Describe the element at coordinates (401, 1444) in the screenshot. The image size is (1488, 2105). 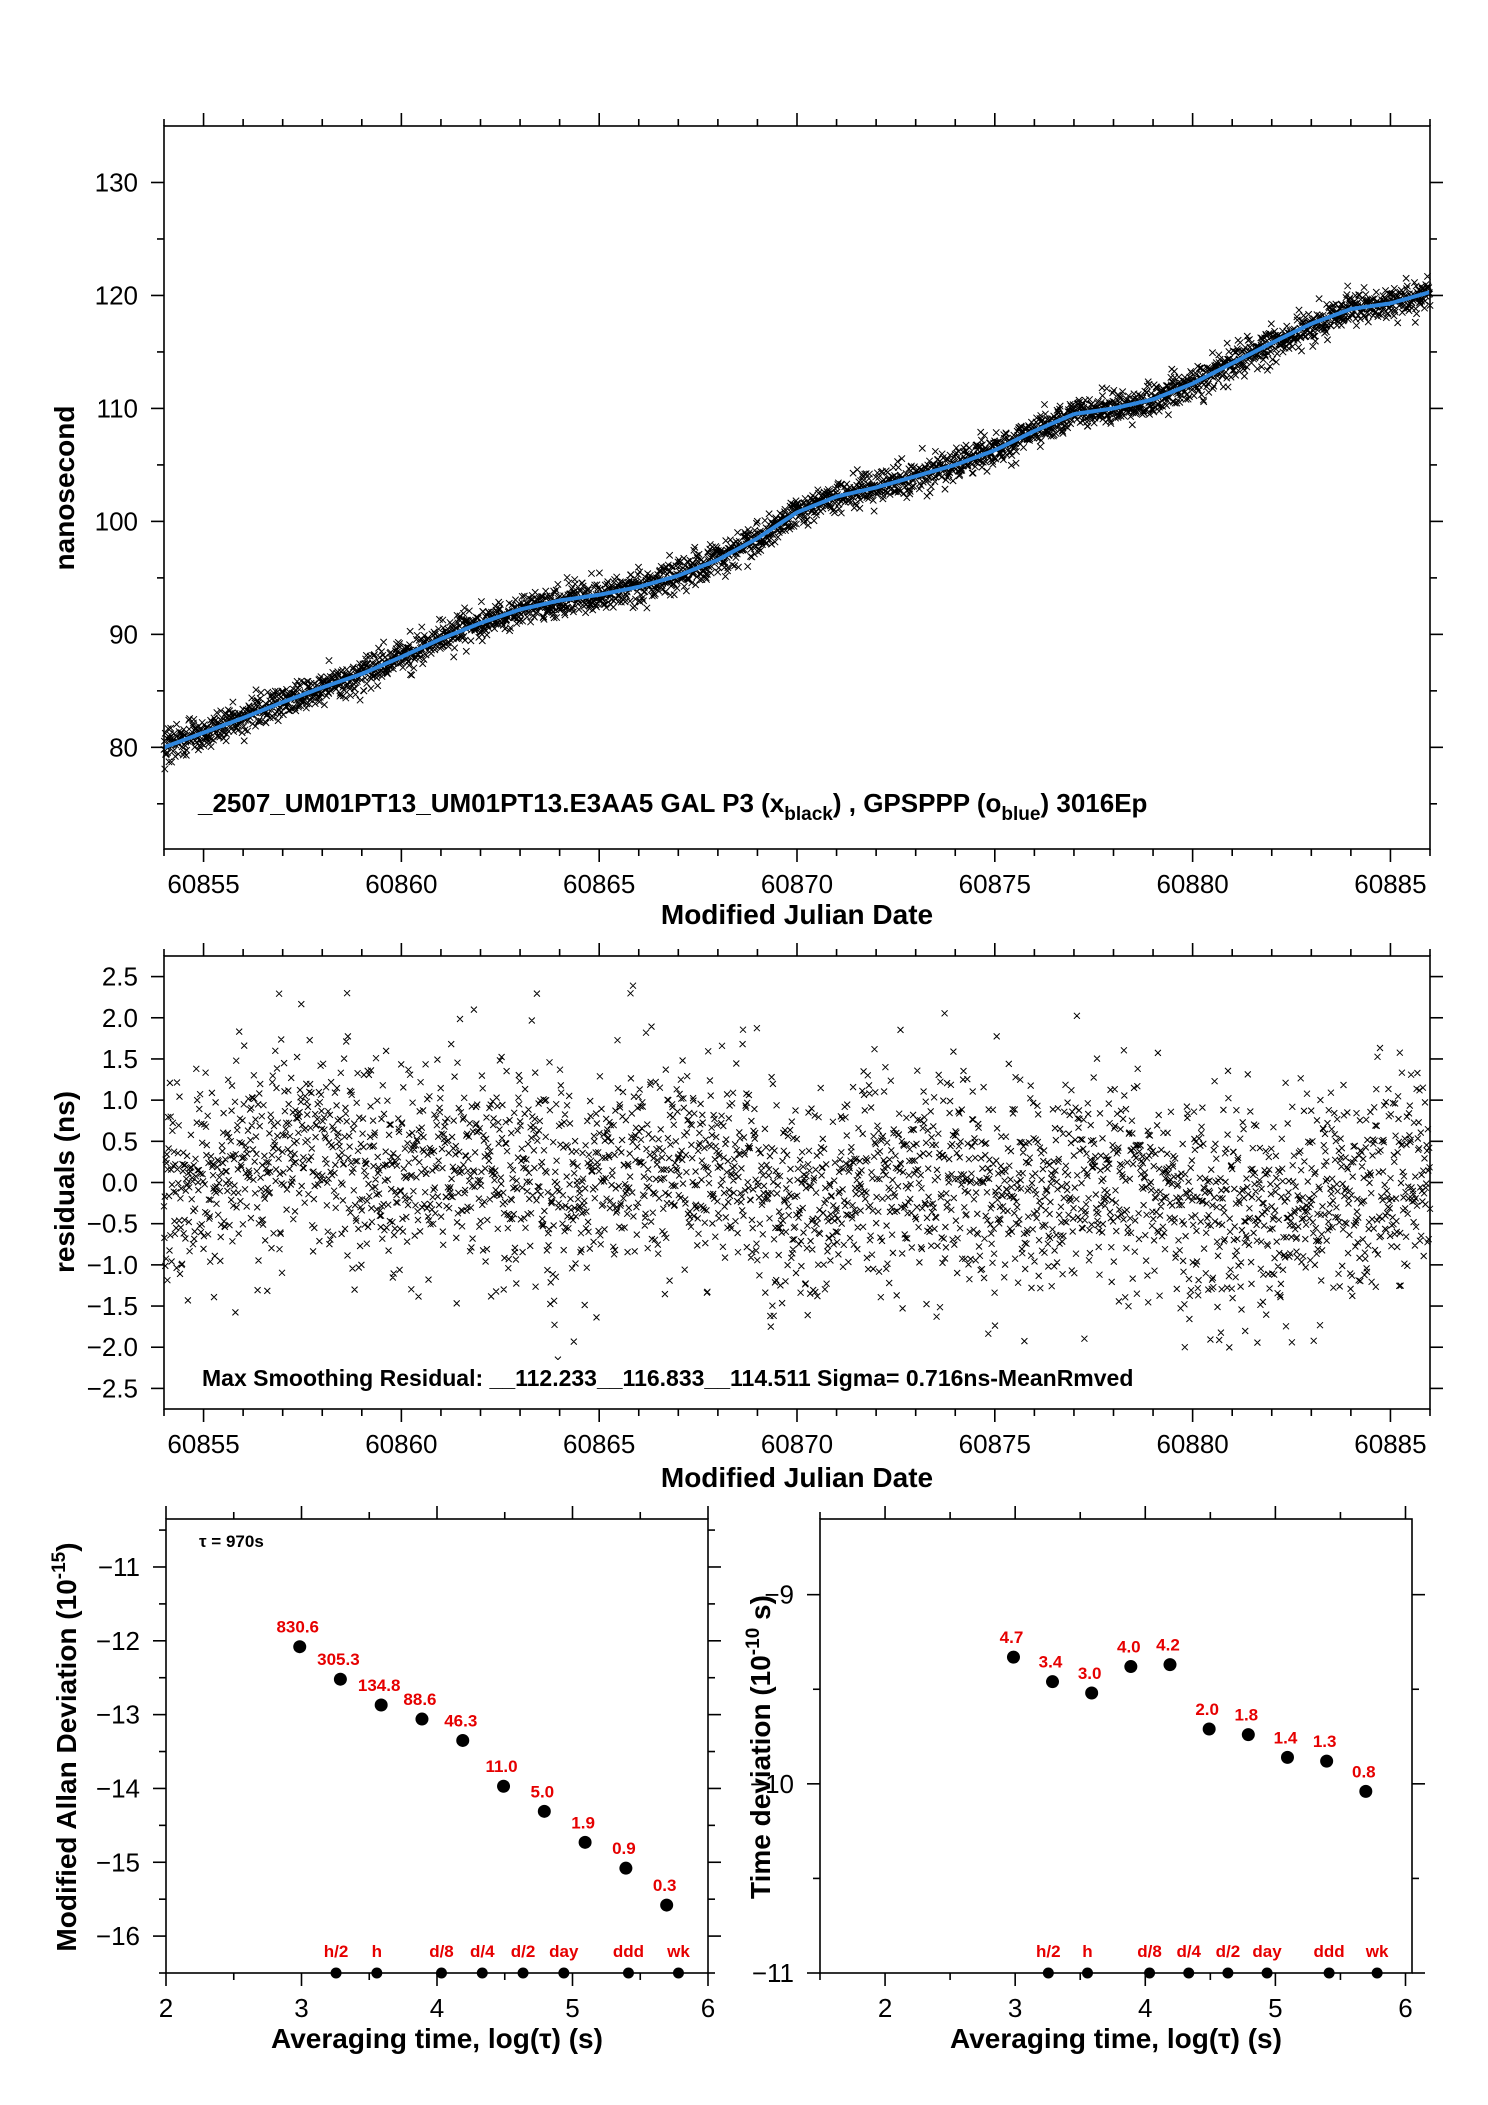
I see `residuals-x-tick-label: 60860` at that location.